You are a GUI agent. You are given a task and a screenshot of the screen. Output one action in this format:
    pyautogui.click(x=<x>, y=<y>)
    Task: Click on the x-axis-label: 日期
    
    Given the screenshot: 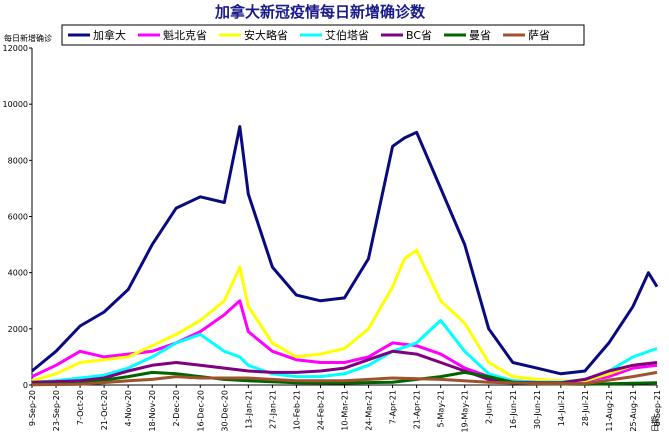 What is the action you would take?
    pyautogui.click(x=655, y=424)
    